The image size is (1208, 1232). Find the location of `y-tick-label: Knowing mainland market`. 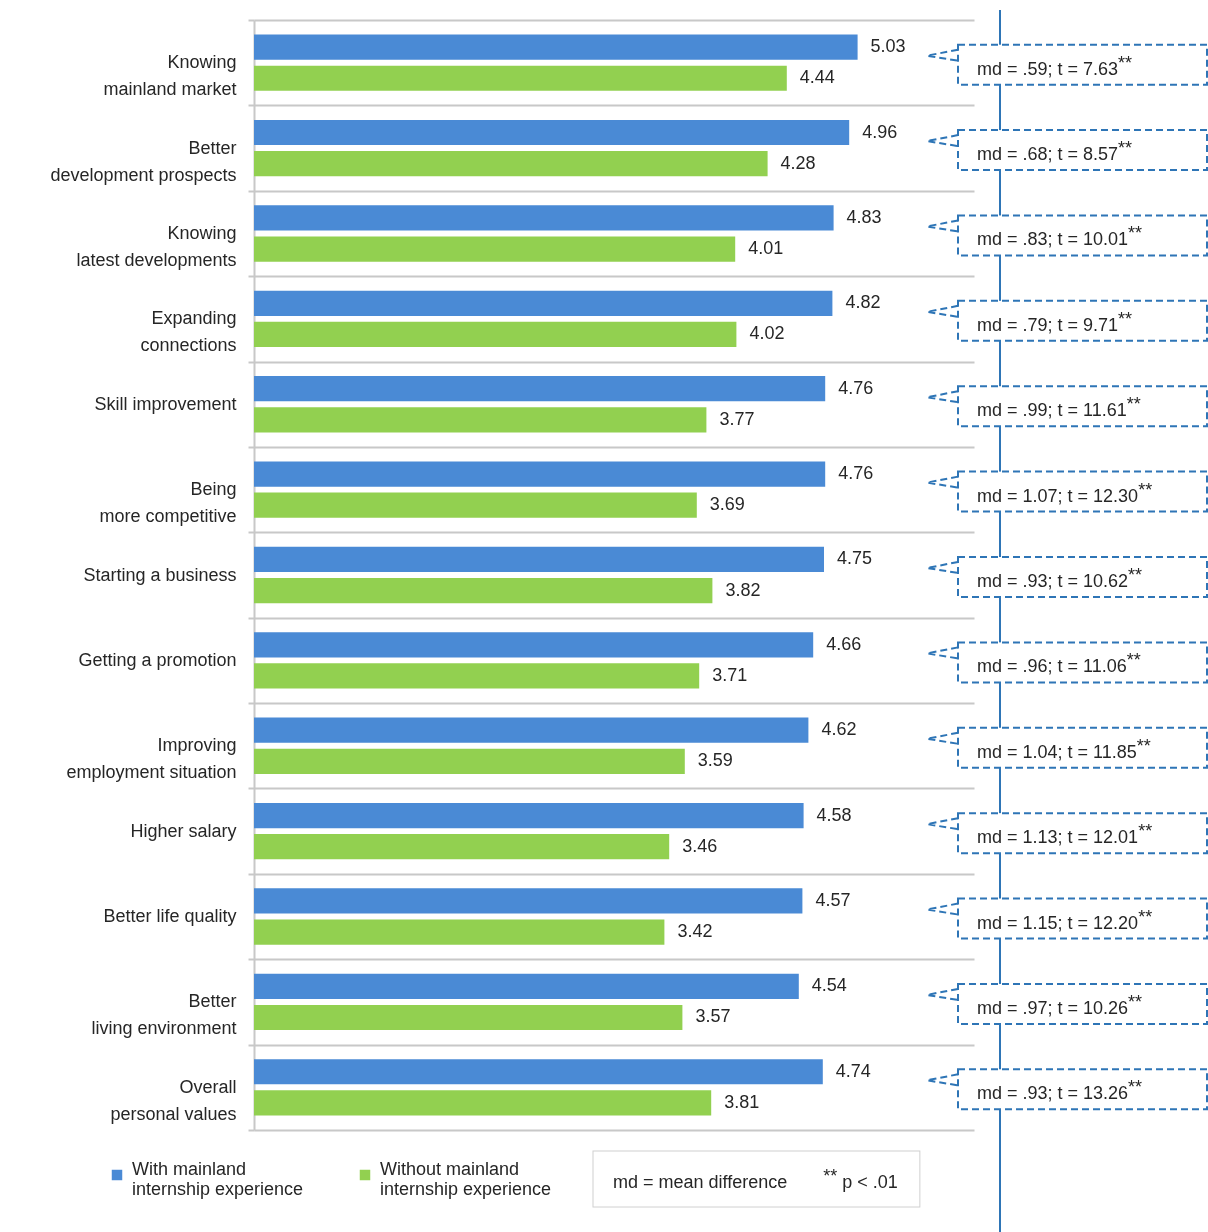

y-tick-label: Knowing mainland market is located at coordinates (170, 76).